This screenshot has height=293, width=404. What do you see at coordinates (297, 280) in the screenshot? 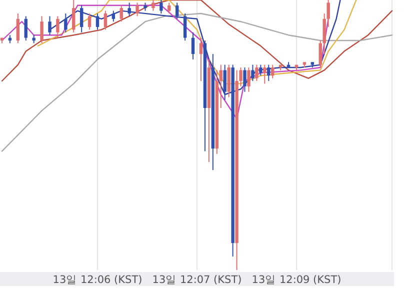
I see `x-tick-label: 13일 12:09 (KST)` at bounding box center [297, 280].